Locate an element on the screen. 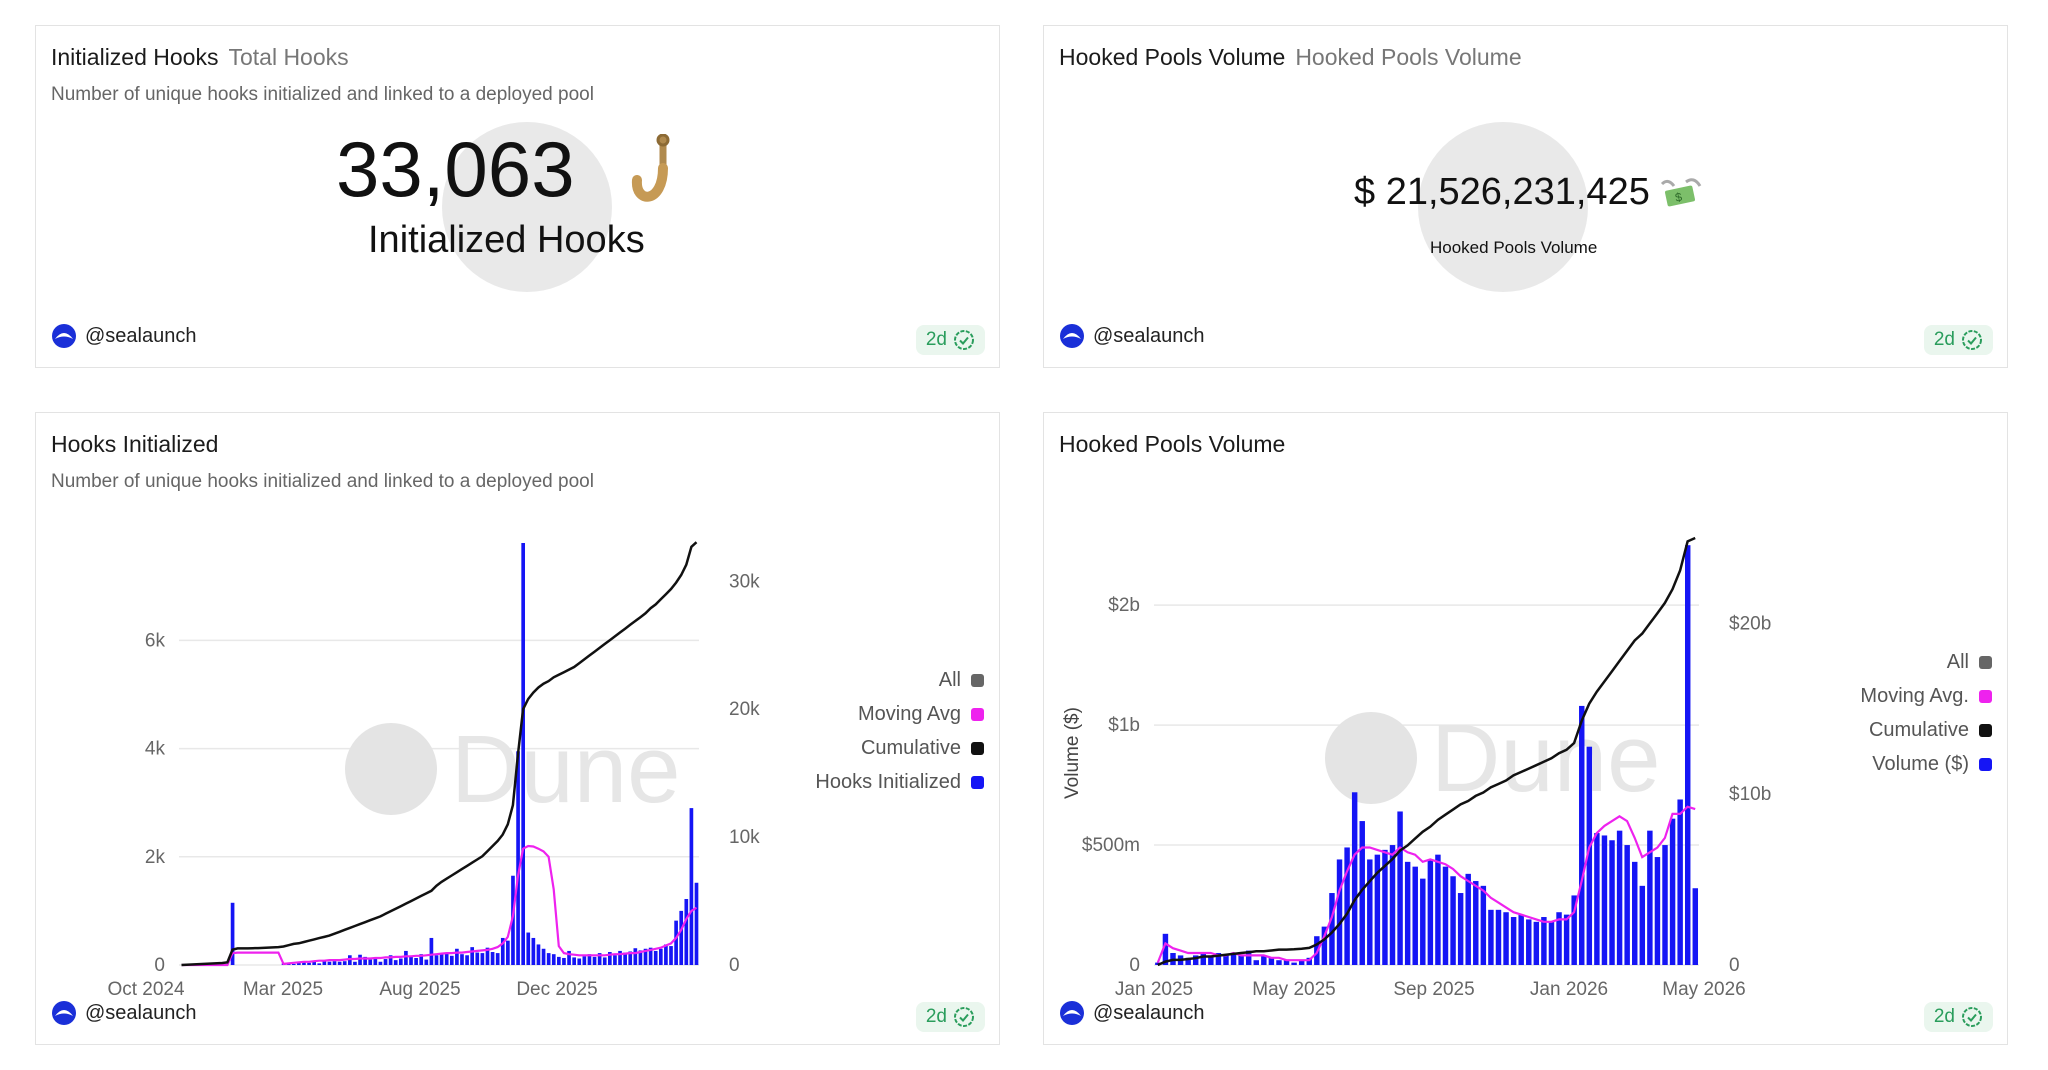  y-axis-label: Volume ($) is located at coordinates (1072, 753).